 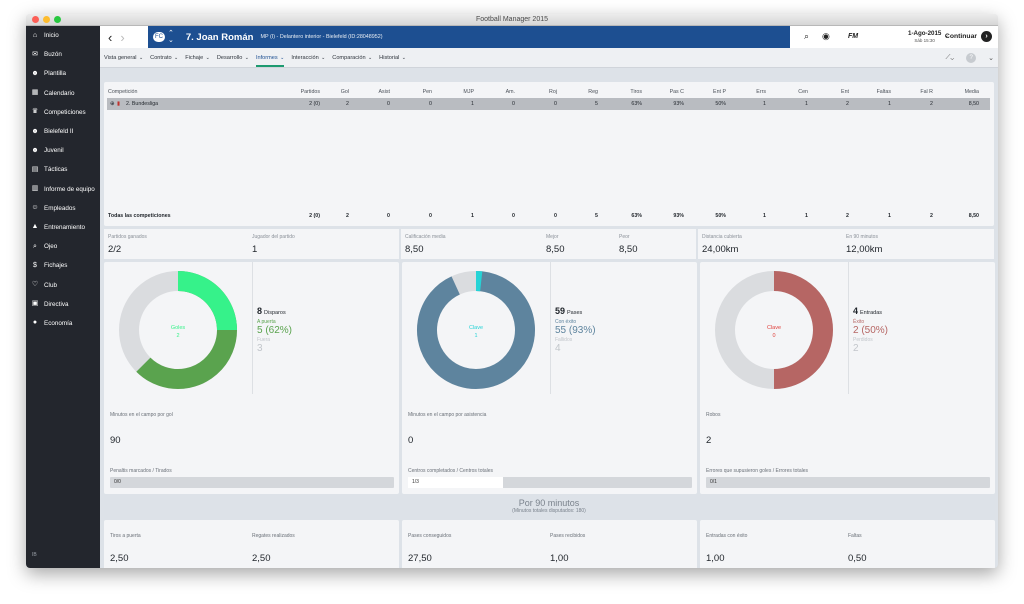 What do you see at coordinates (475, 336) in the screenshot?
I see `donut-center-value: 1` at bounding box center [475, 336].